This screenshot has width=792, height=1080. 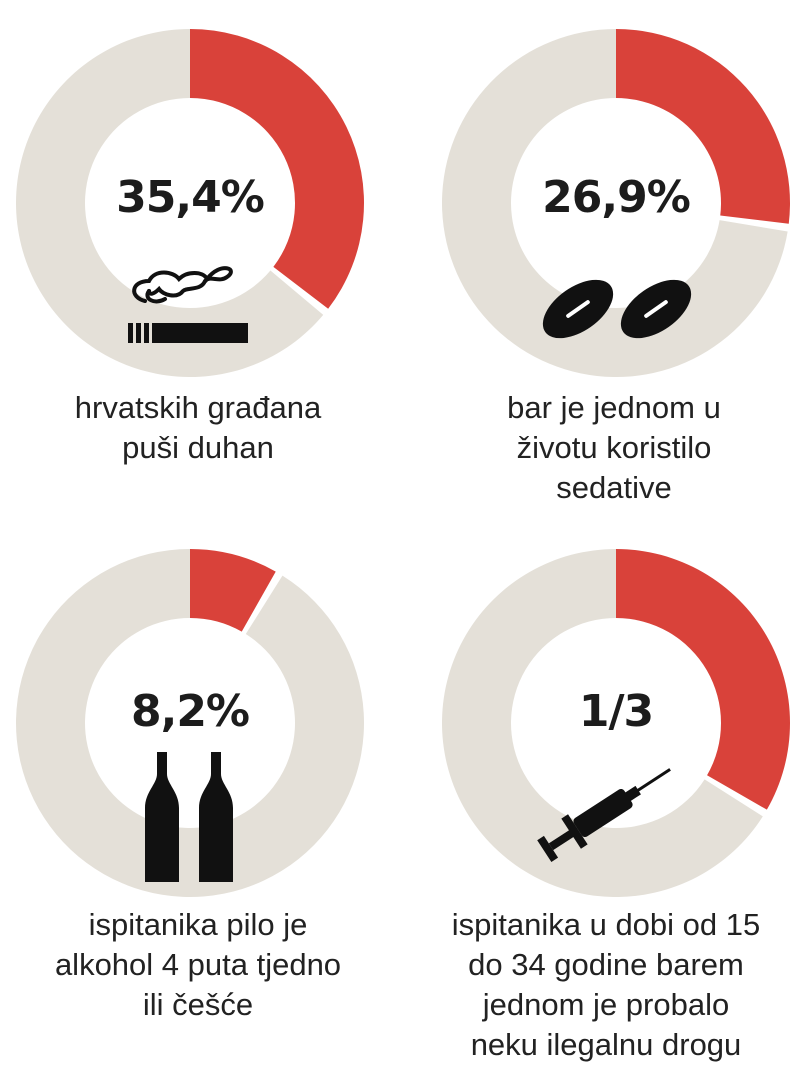 I want to click on caption-line: ispitanika u dobi od 15, so click(x=606, y=924).